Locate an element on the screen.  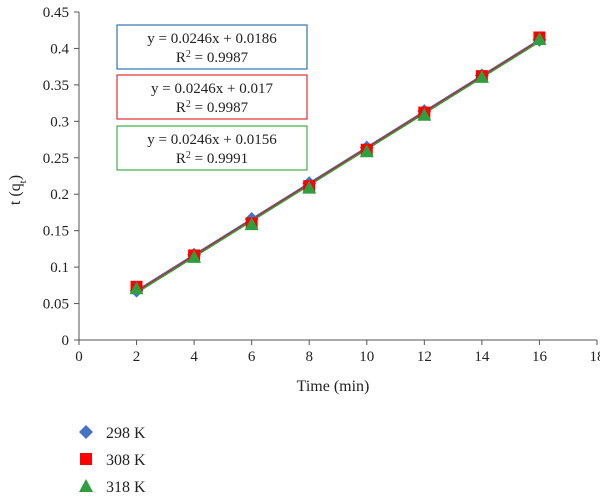
legend-marker-triangle is located at coordinates (86, 485).